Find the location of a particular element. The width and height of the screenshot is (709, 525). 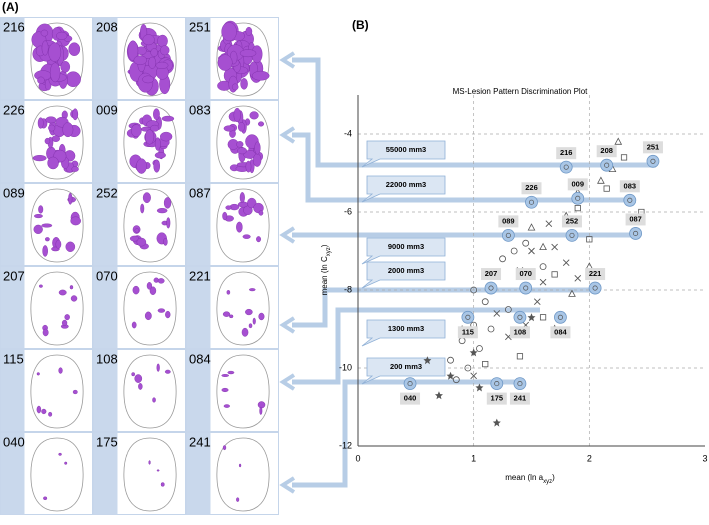

brain-outline is located at coordinates (150, 391).